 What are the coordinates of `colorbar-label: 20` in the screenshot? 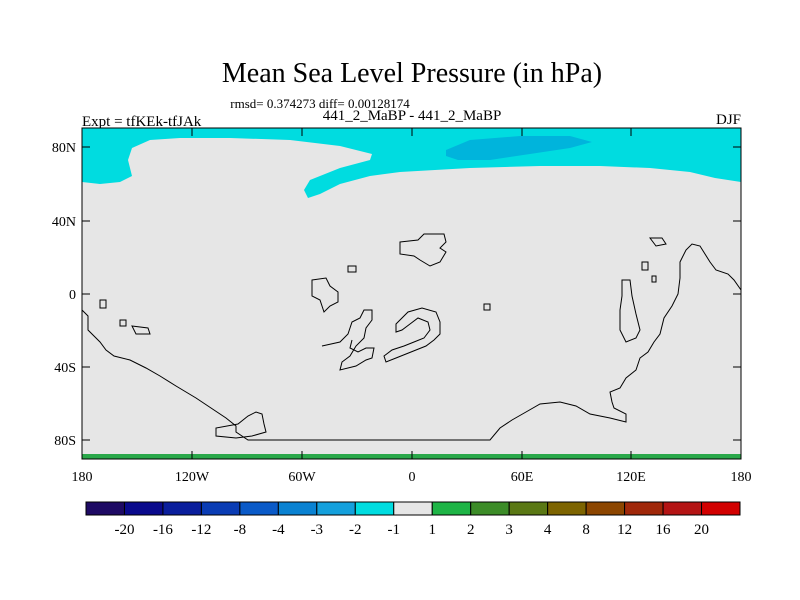 It's located at (701, 530).